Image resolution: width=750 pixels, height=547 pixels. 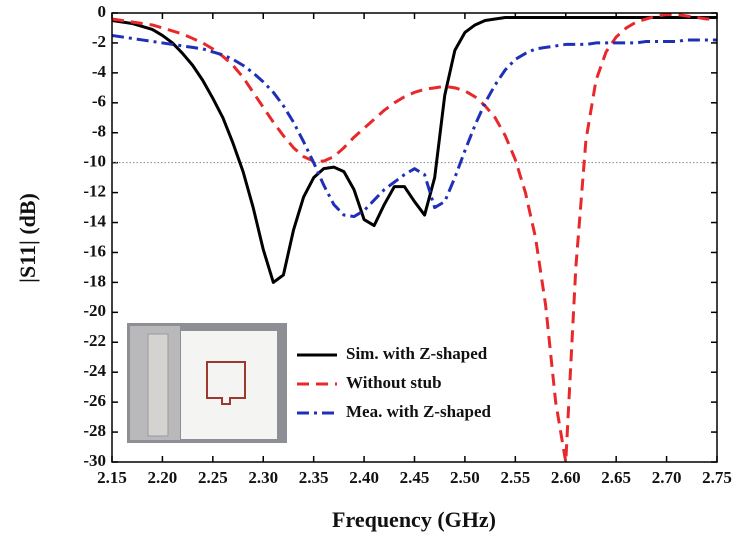 What do you see at coordinates (102, 11) in the screenshot?
I see `y-tick-label: 0` at bounding box center [102, 11].